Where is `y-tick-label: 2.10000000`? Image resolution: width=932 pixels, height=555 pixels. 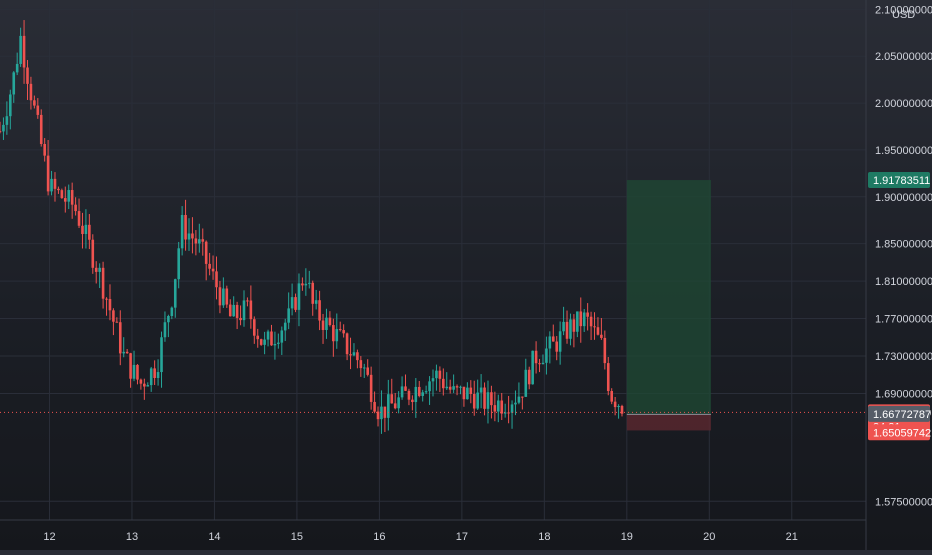
y-tick-label: 2.10000000 is located at coordinates (903, 10).